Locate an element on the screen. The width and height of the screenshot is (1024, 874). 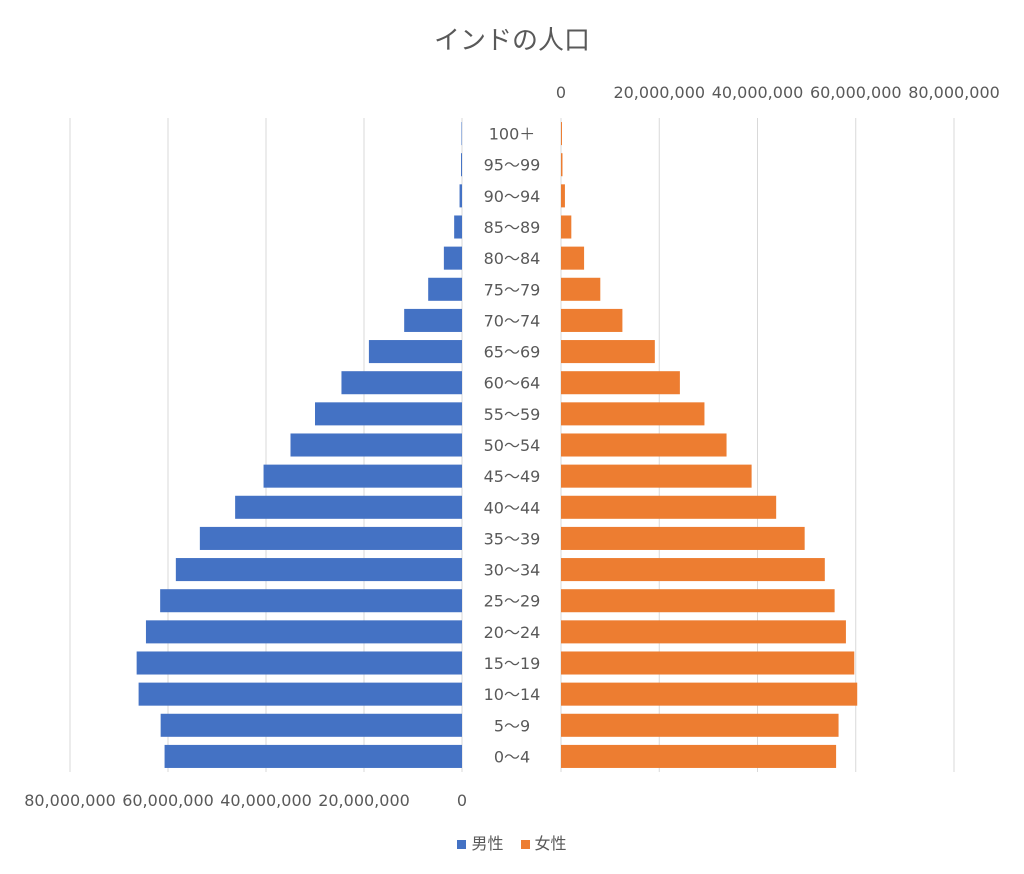
right-axis-tick-label: 0 is located at coordinates (561, 92).